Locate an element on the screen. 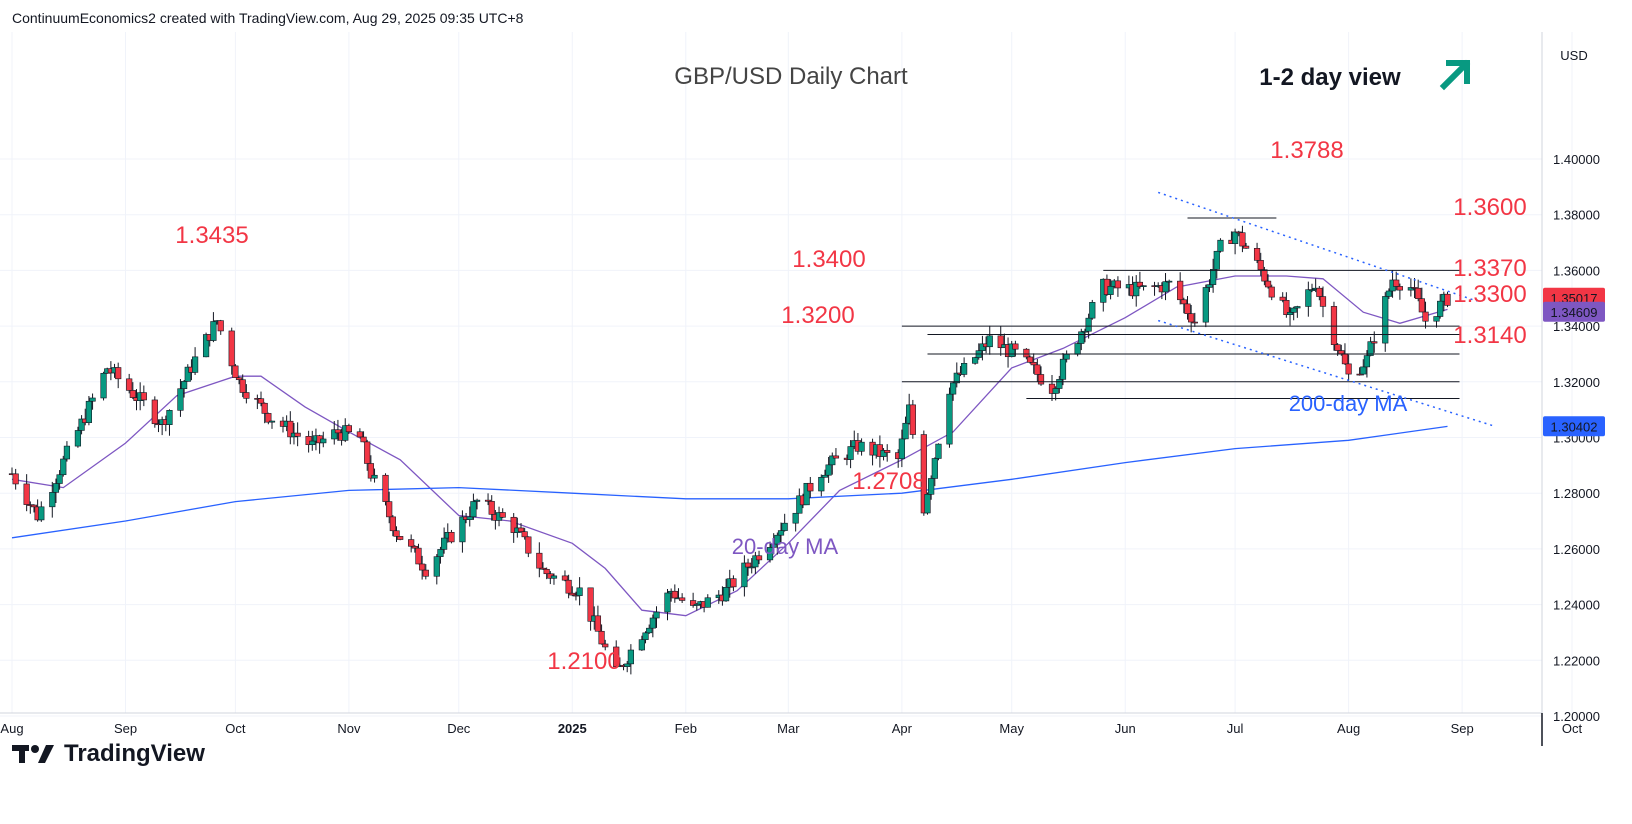  time-tick-label: Sep is located at coordinates (1462, 728).